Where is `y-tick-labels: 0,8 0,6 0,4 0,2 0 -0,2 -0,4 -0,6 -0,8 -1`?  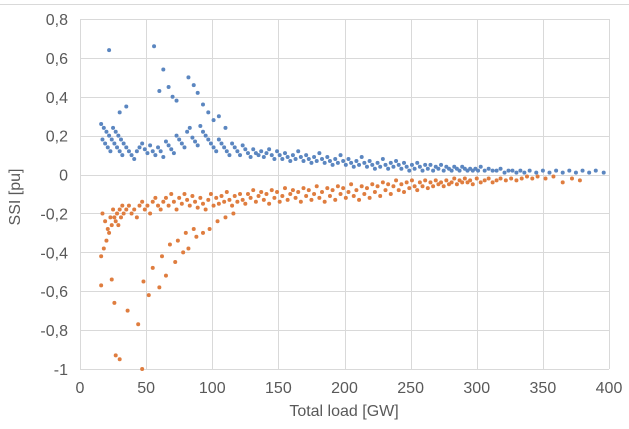
y-tick-labels: 0,8 0,6 0,4 0,2 0 -0,2 -0,4 -0,6 -0,8 -1 is located at coordinates (54, 195).